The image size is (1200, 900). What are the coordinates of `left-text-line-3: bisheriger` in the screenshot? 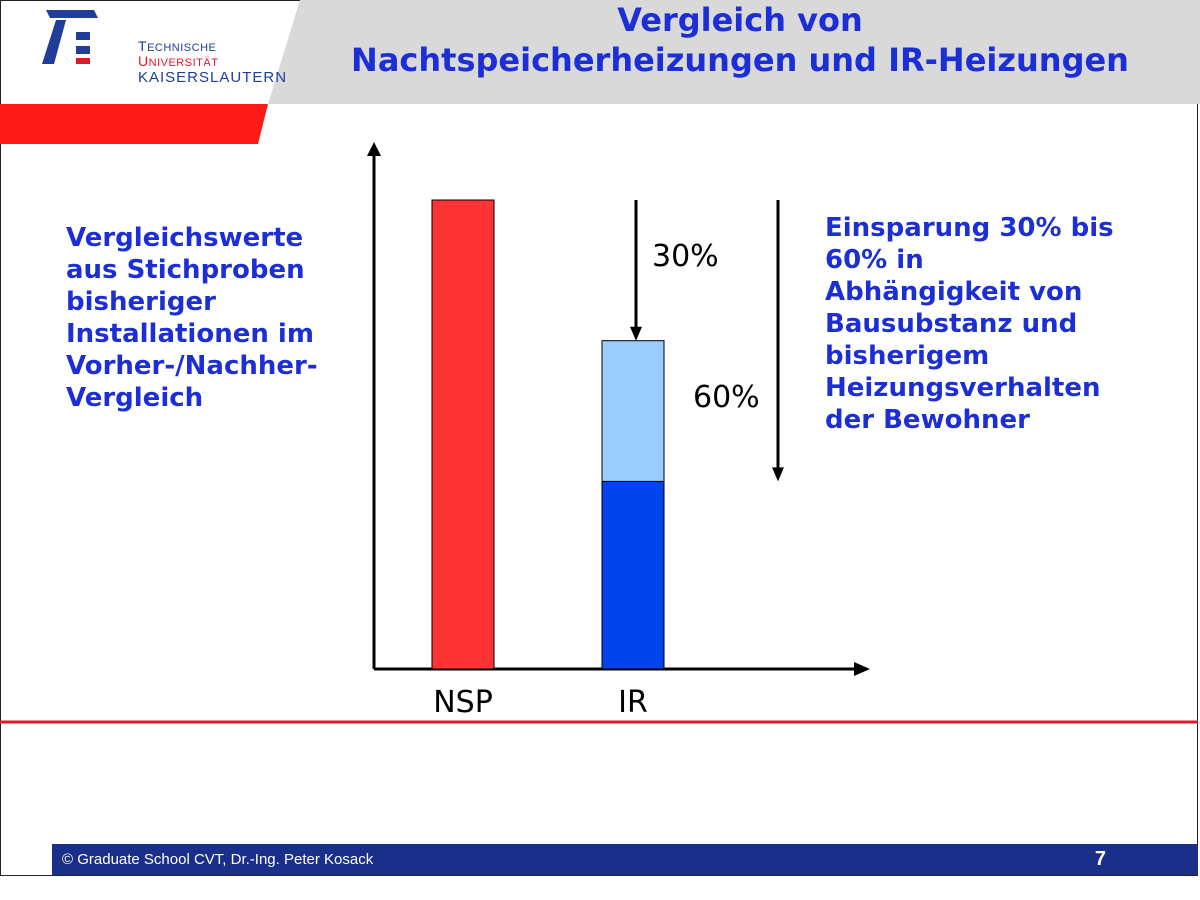 It's located at (141, 302).